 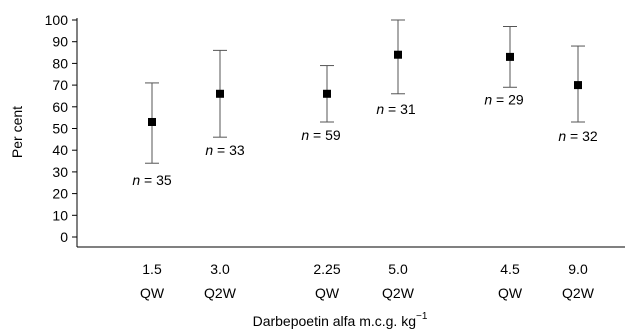 I want to click on n-label: n = 32, so click(x=578, y=136).